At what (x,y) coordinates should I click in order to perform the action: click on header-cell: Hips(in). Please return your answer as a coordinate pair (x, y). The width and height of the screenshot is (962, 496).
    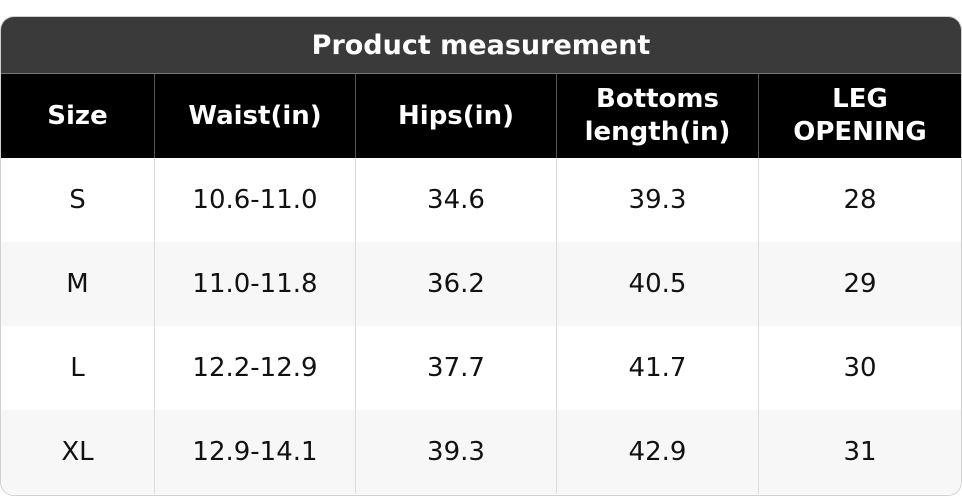
    Looking at the image, I should click on (456, 116).